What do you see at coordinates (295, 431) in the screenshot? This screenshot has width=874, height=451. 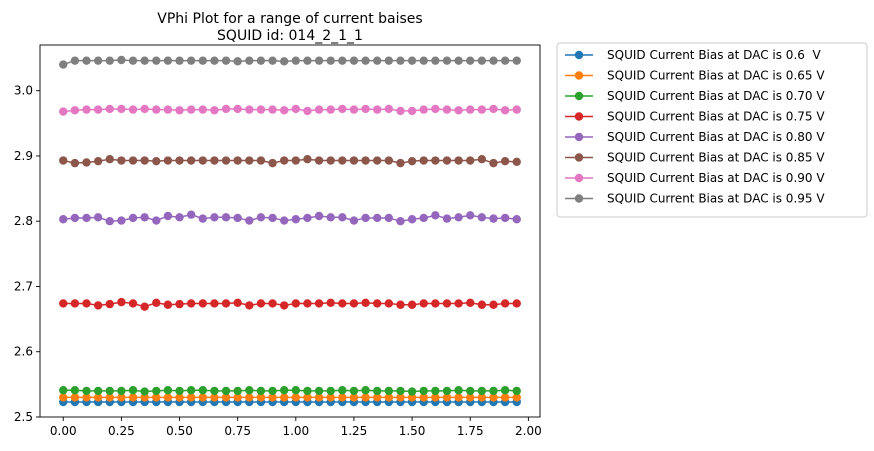 I see `x-tick-label: 1.00` at bounding box center [295, 431].